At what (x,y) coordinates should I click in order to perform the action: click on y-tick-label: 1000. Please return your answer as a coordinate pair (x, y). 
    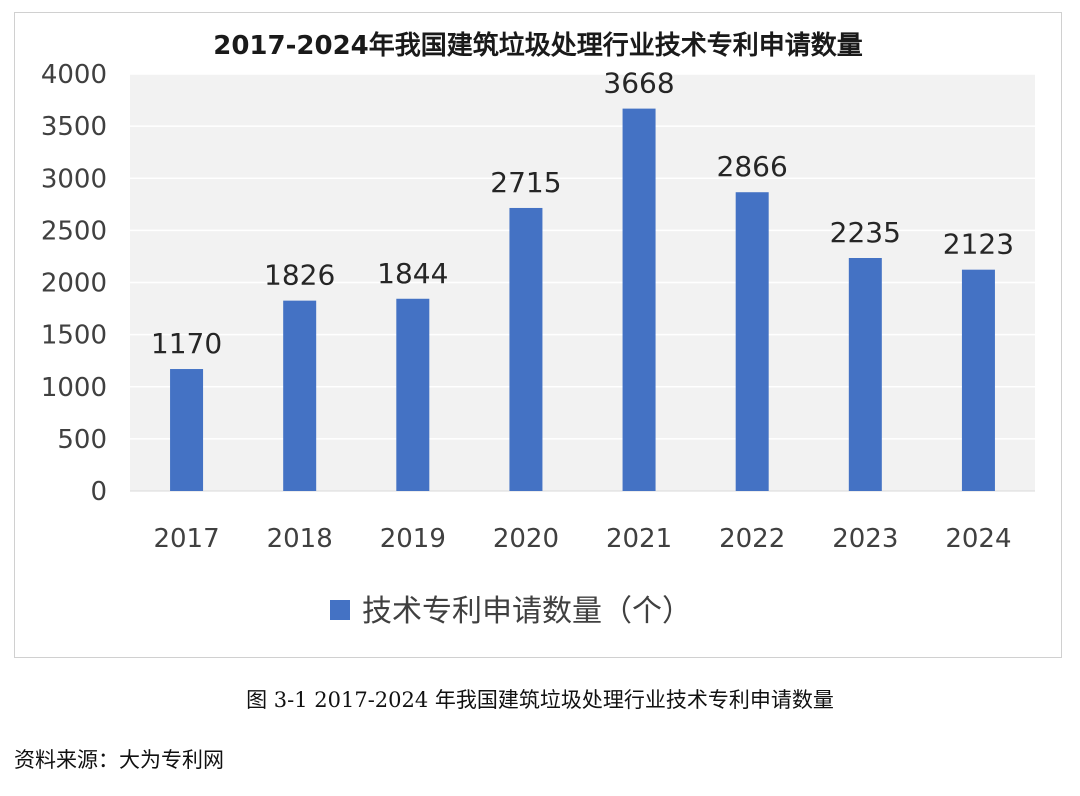
    Looking at the image, I should click on (74, 388).